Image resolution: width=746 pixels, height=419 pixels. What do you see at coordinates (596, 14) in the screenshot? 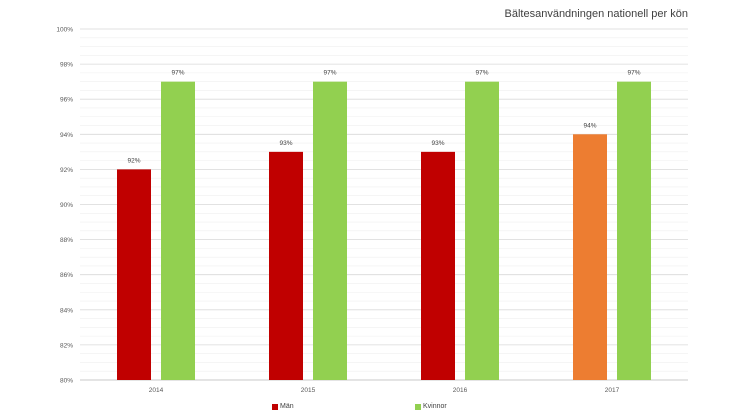
I see `chart-title: Bältesanvändningen nationell per kön` at bounding box center [596, 14].